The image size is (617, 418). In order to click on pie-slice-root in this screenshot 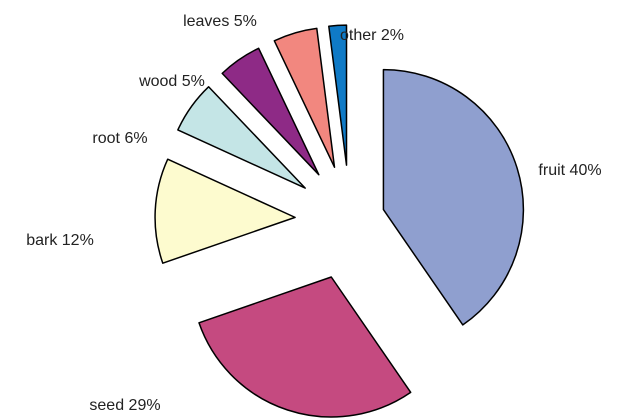, I will do `click(241, 137)`.